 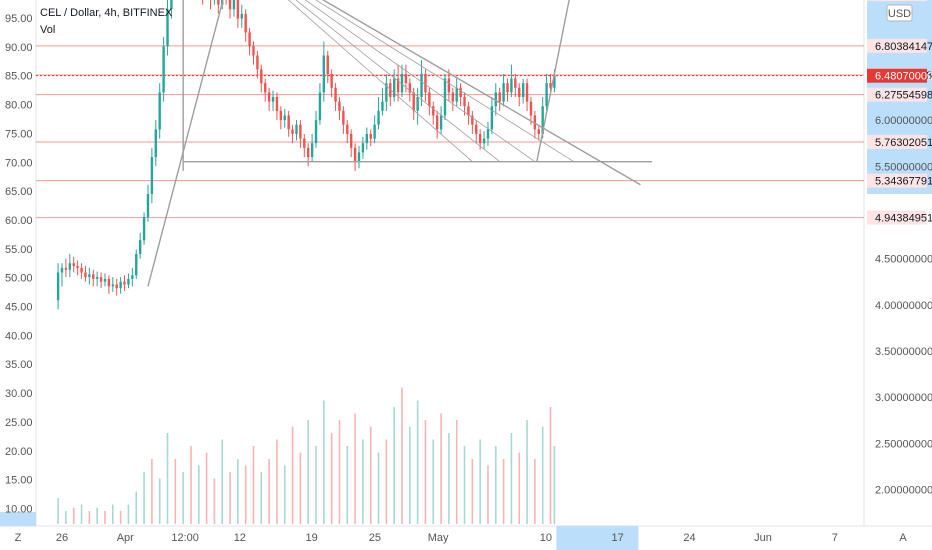 What do you see at coordinates (903, 96) in the screenshot?
I see `price-level-label: 6.27554598` at bounding box center [903, 96].